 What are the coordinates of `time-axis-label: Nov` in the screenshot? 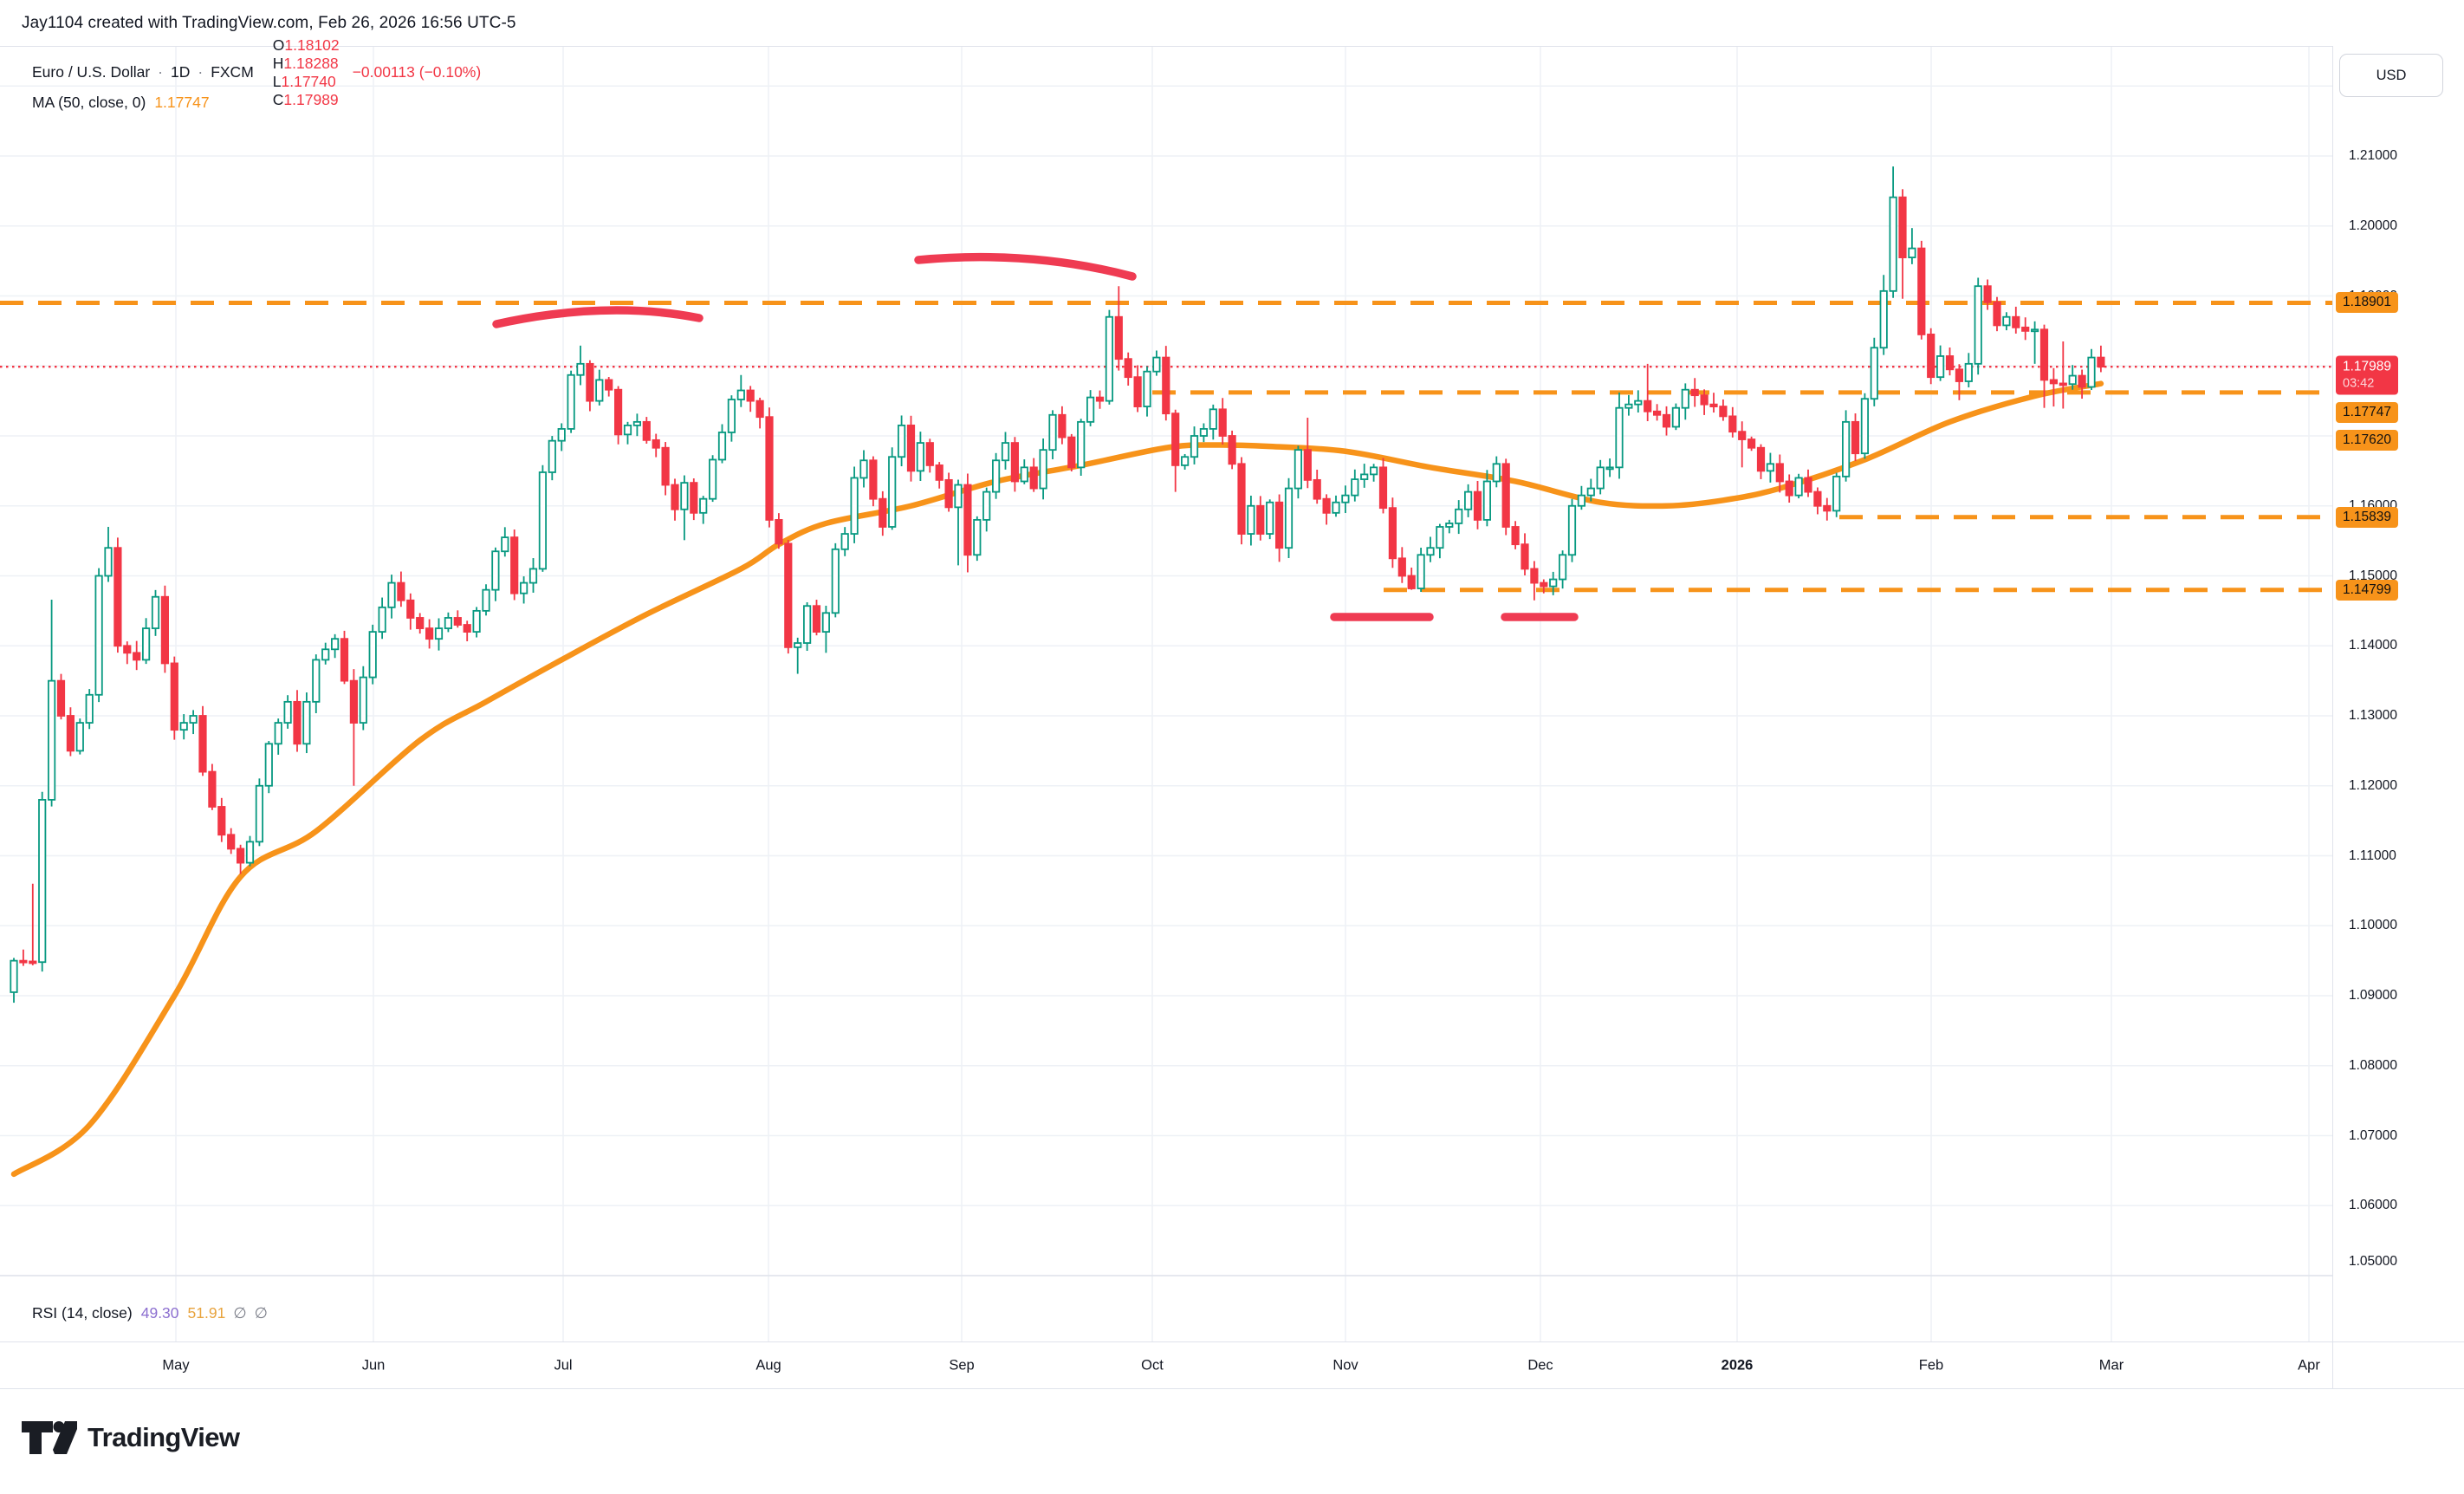 It's located at (1346, 1365).